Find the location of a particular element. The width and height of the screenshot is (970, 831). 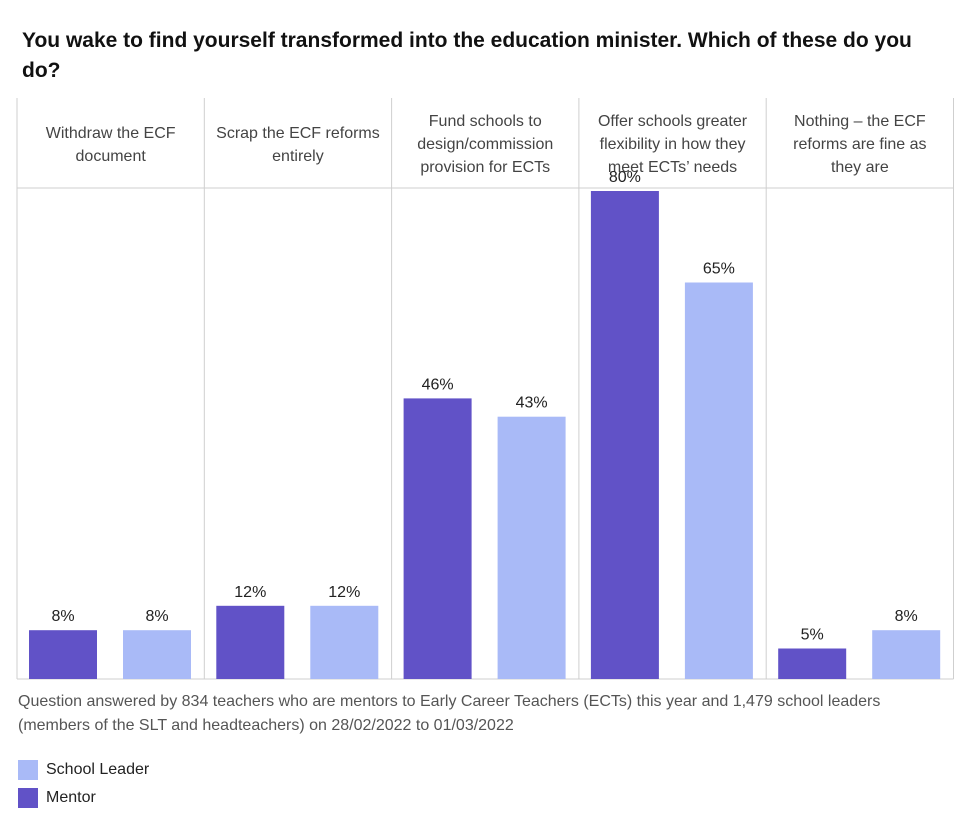

data-label-school-leader: 43% is located at coordinates (532, 403).